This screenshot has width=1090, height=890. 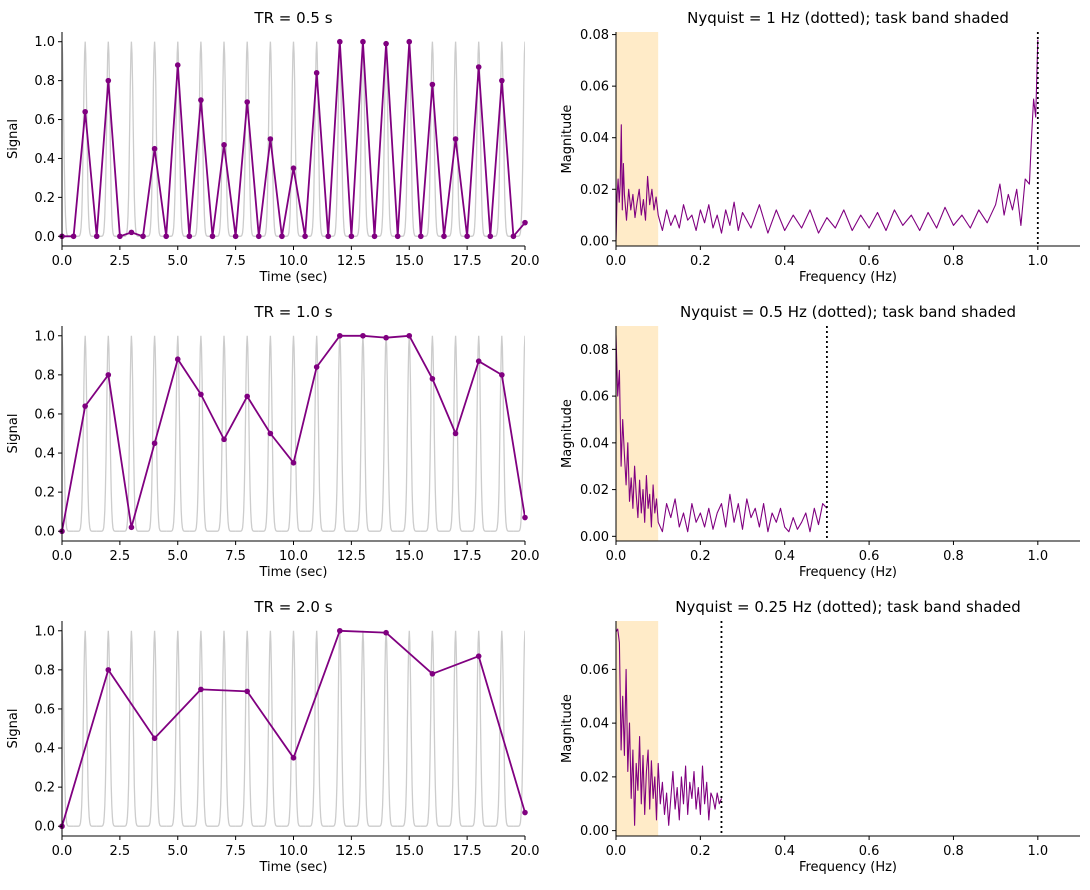 What do you see at coordinates (44, 336) in the screenshot?
I see `y-tick-label: 1.0` at bounding box center [44, 336].